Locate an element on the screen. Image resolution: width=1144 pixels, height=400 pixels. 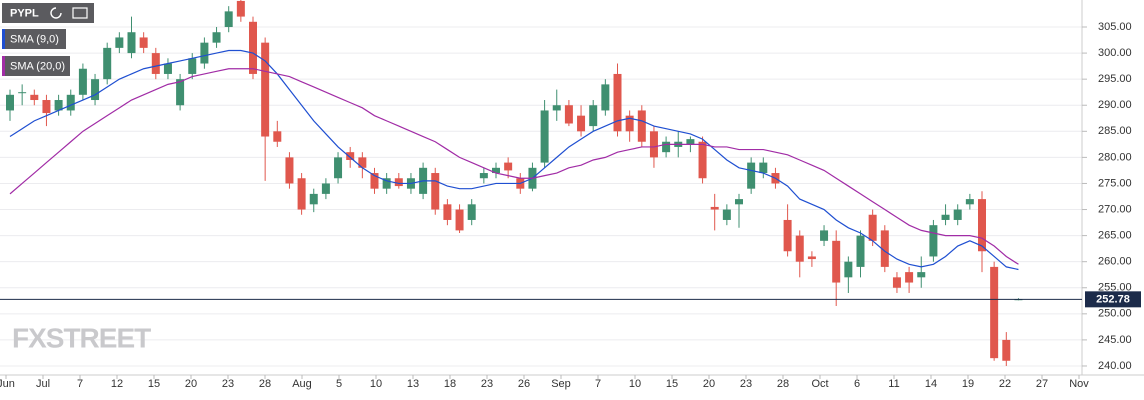
x-tick-label: Jul is located at coordinates (43, 384).